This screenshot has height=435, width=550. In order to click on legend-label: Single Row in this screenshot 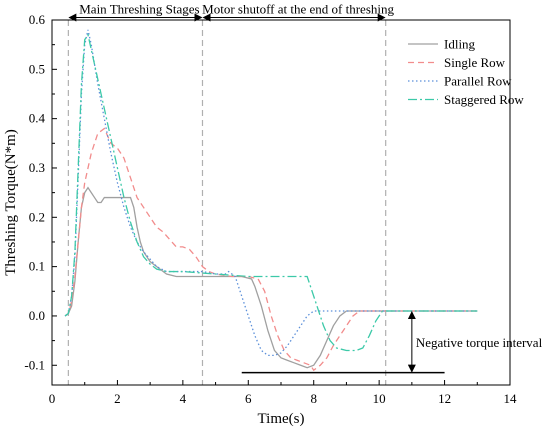, I will do `click(475, 62)`.